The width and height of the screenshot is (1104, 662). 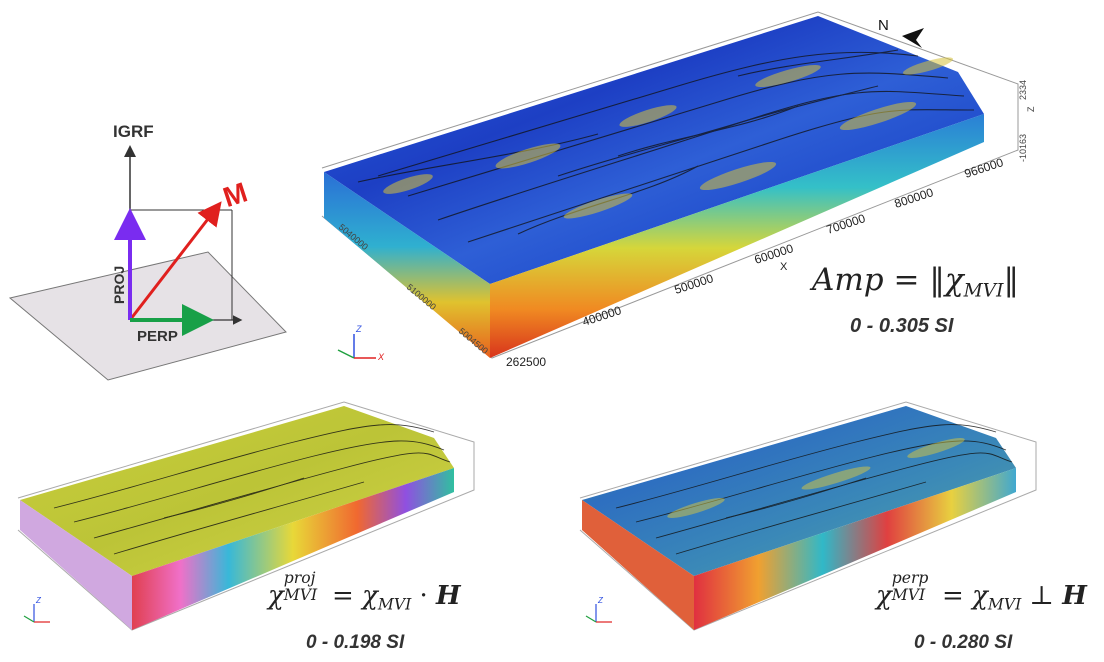 I want to click on amp-formula: Amp = ‖χMVI‖, so click(x=915, y=282).